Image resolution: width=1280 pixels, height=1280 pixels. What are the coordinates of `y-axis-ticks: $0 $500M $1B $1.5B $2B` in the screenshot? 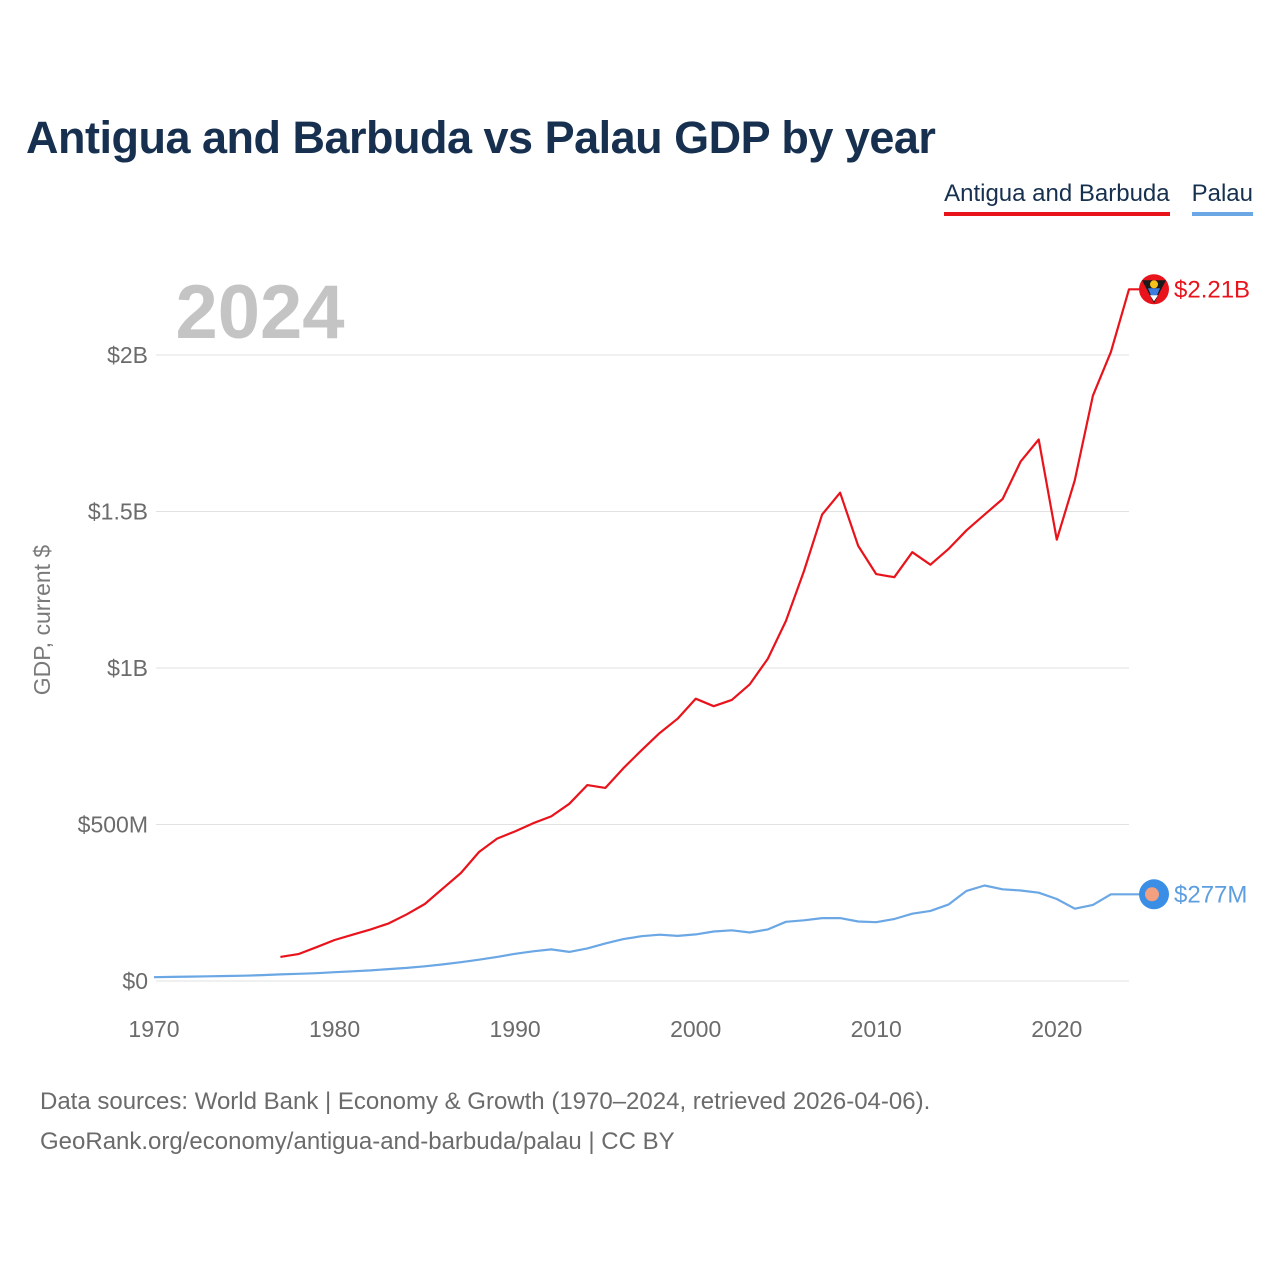 It's located at (113, 668).